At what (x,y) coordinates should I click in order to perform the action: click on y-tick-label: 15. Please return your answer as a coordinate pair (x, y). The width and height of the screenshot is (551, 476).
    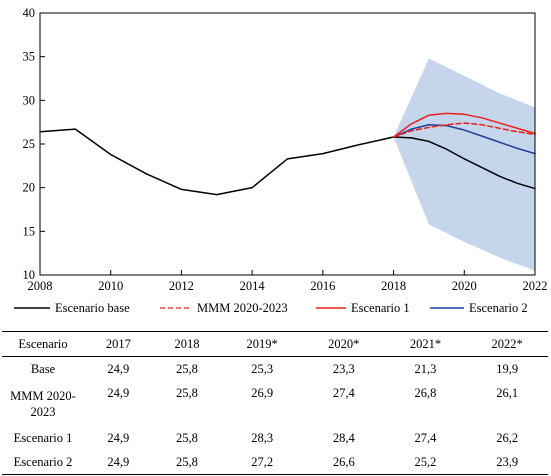
    Looking at the image, I should click on (29, 231).